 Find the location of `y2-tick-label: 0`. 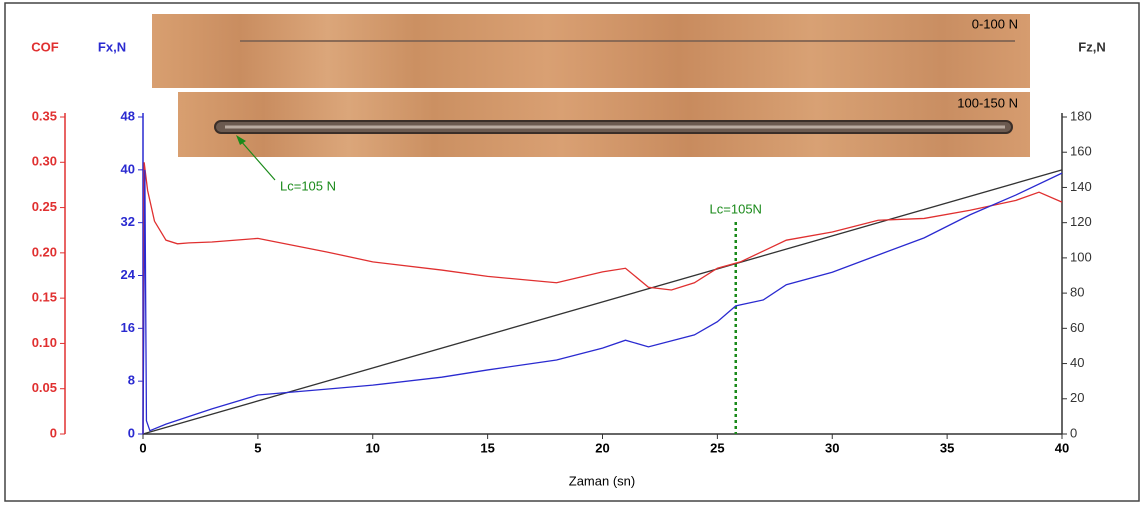

y2-tick-label: 0 is located at coordinates (1073, 432).